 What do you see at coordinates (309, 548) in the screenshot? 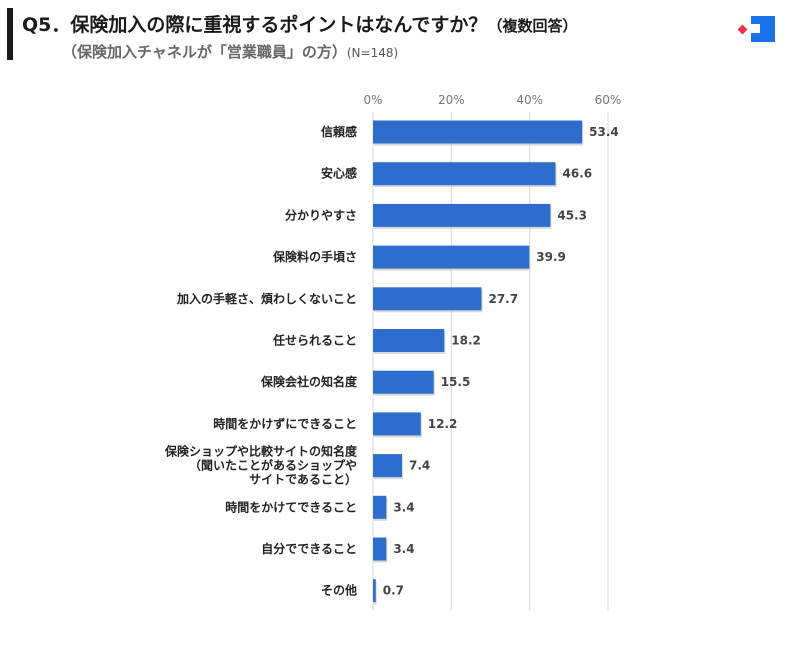
I see `category-label: 自分でできること` at bounding box center [309, 548].